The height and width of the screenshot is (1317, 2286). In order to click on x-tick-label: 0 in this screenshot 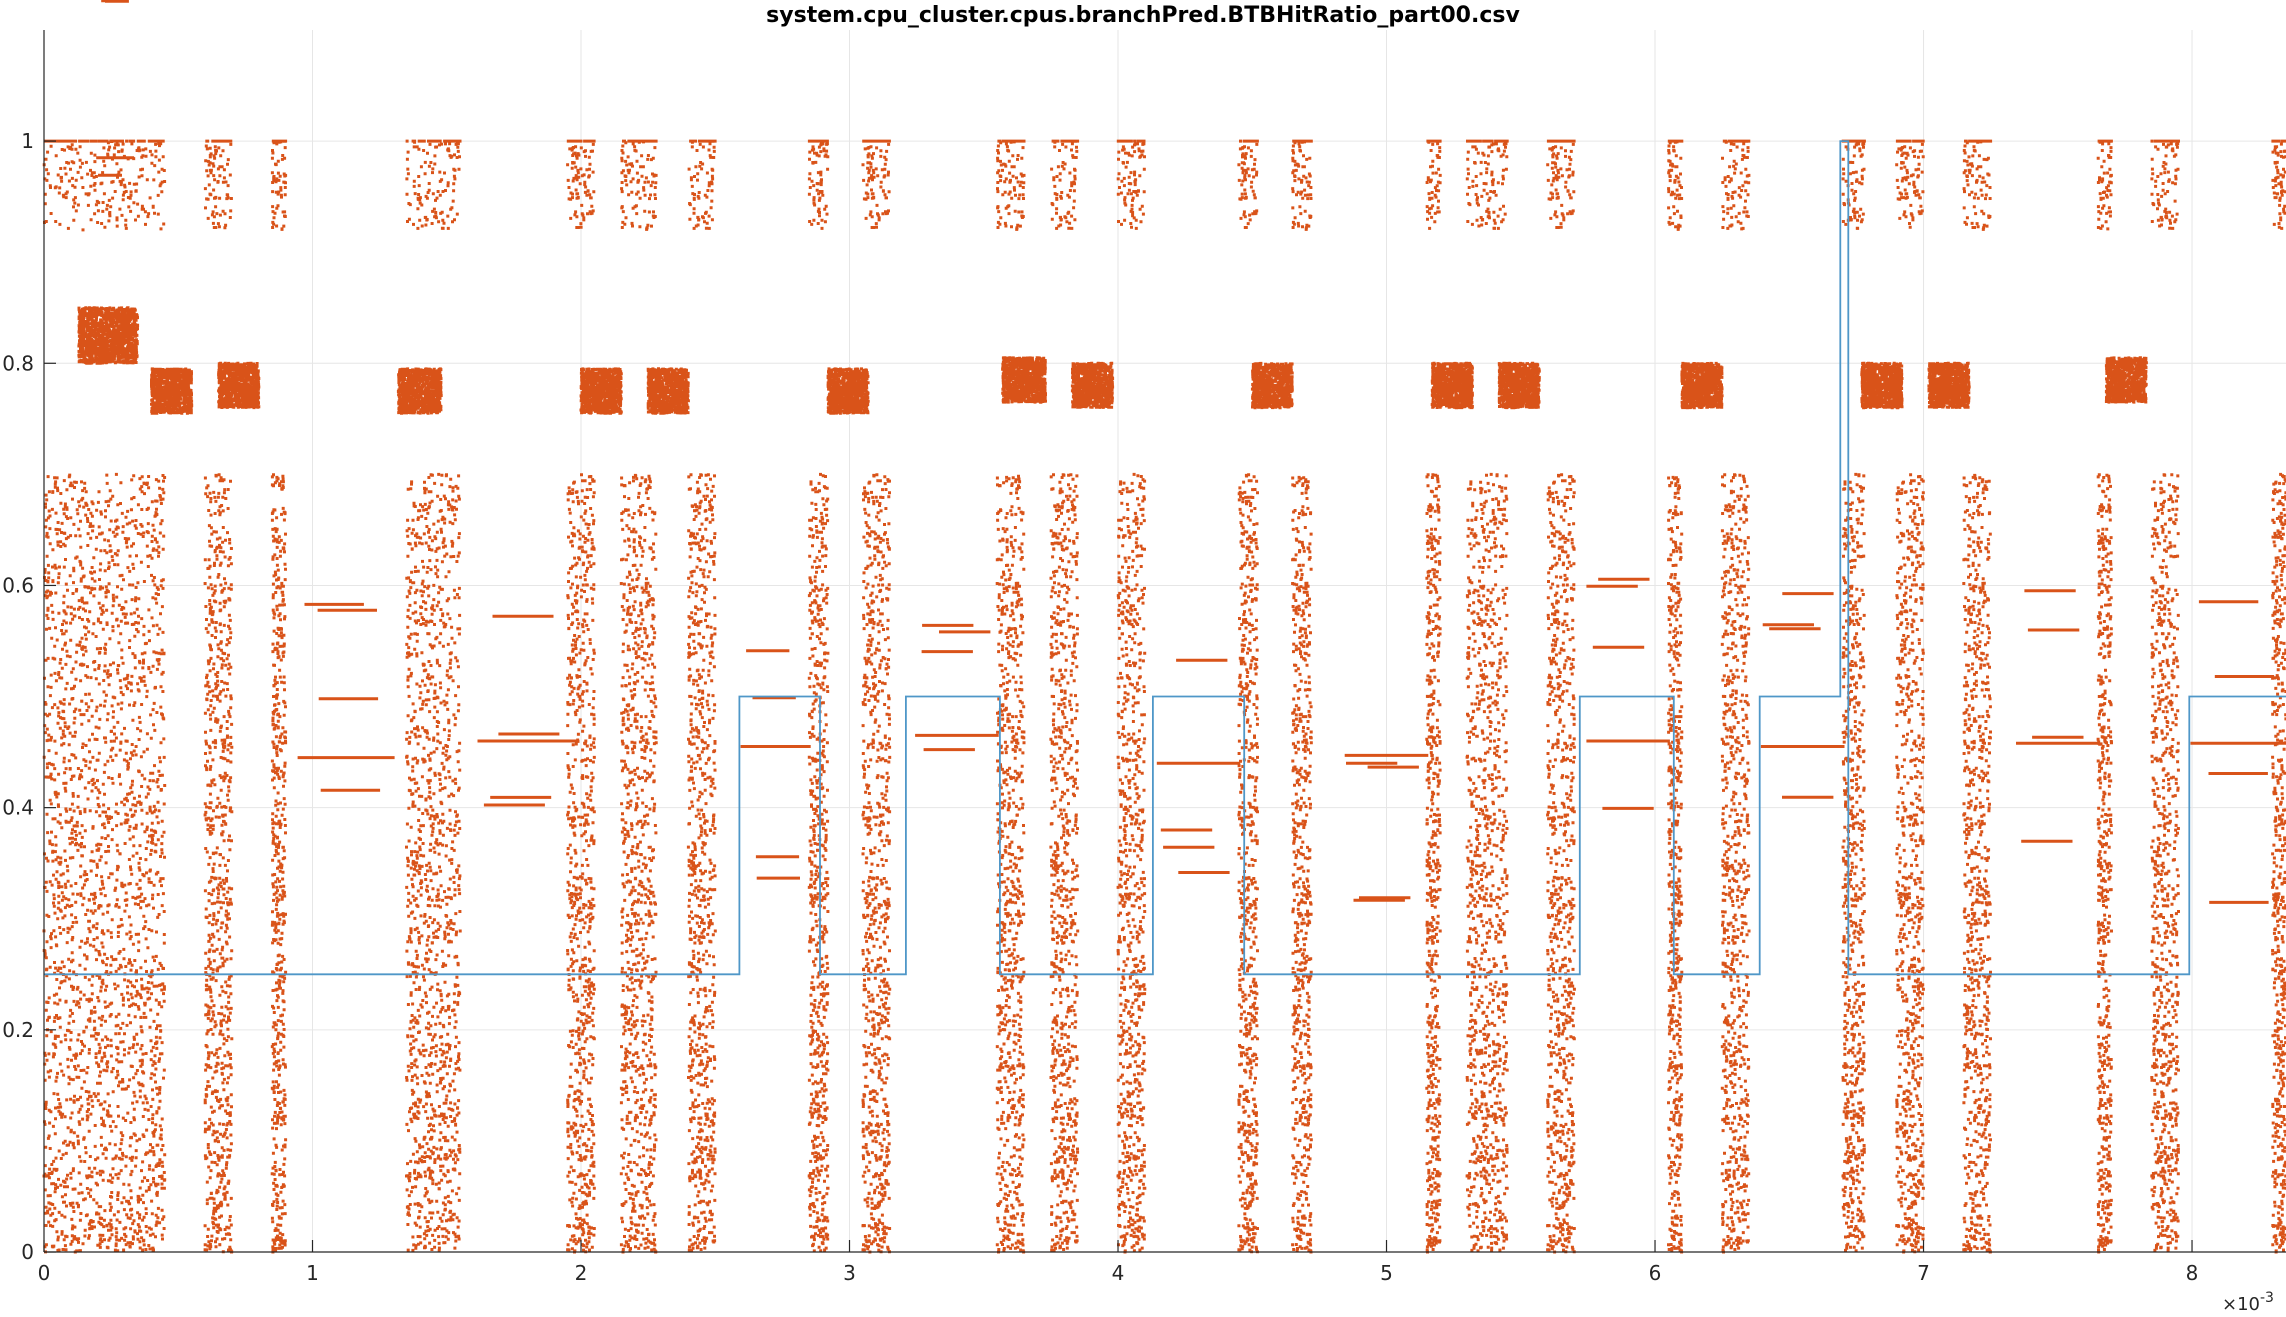, I will do `click(44, 1273)`.